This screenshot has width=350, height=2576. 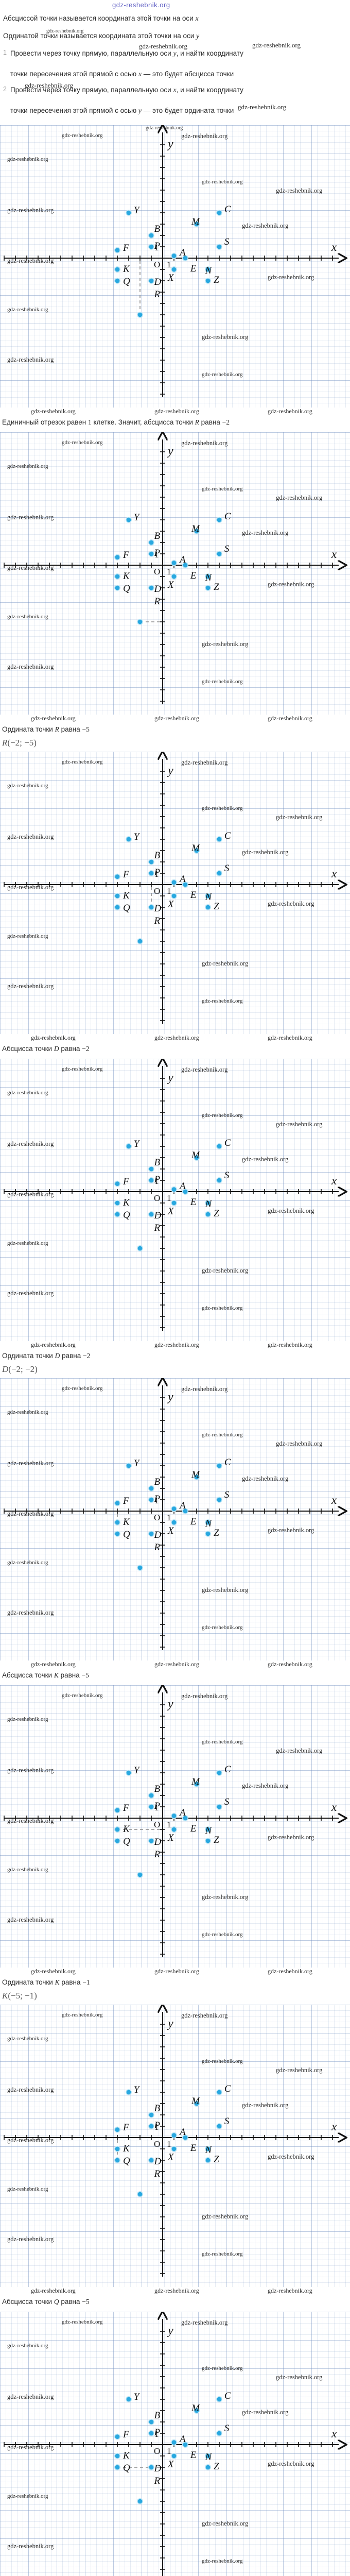 What do you see at coordinates (5, 89) in the screenshot?
I see `step-number: 2` at bounding box center [5, 89].